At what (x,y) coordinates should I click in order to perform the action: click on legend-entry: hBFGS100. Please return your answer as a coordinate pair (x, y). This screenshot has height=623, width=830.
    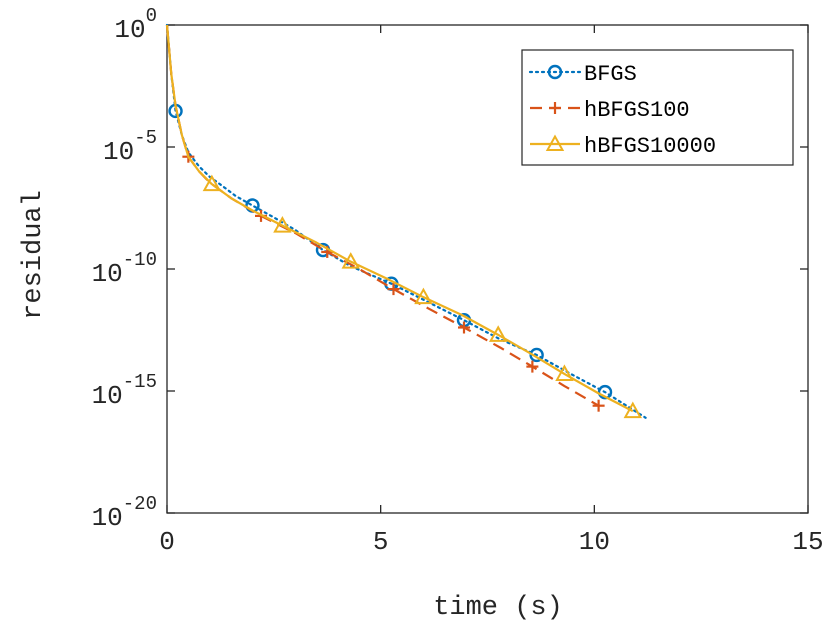
    Looking at the image, I should click on (610, 110).